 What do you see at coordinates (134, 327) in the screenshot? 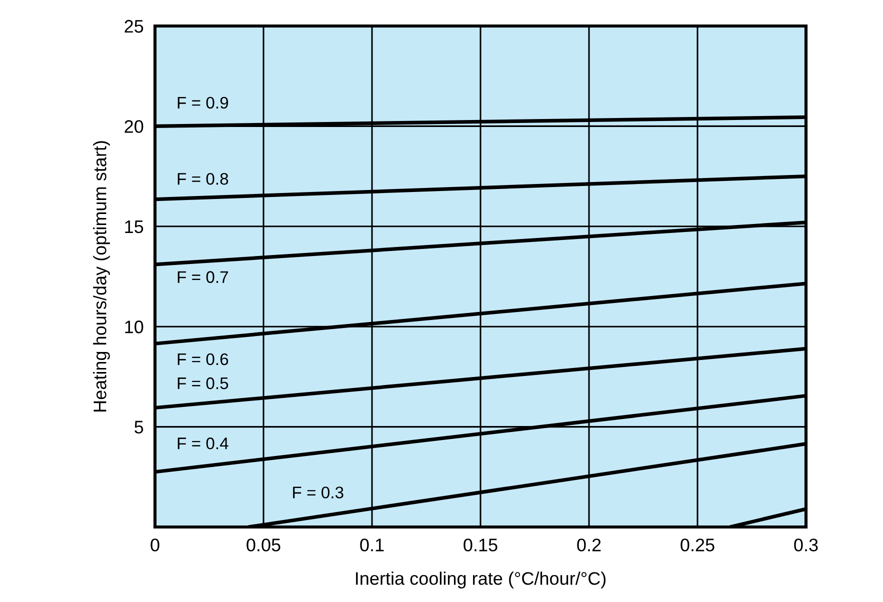
I see `y-tick-label: 10` at bounding box center [134, 327].